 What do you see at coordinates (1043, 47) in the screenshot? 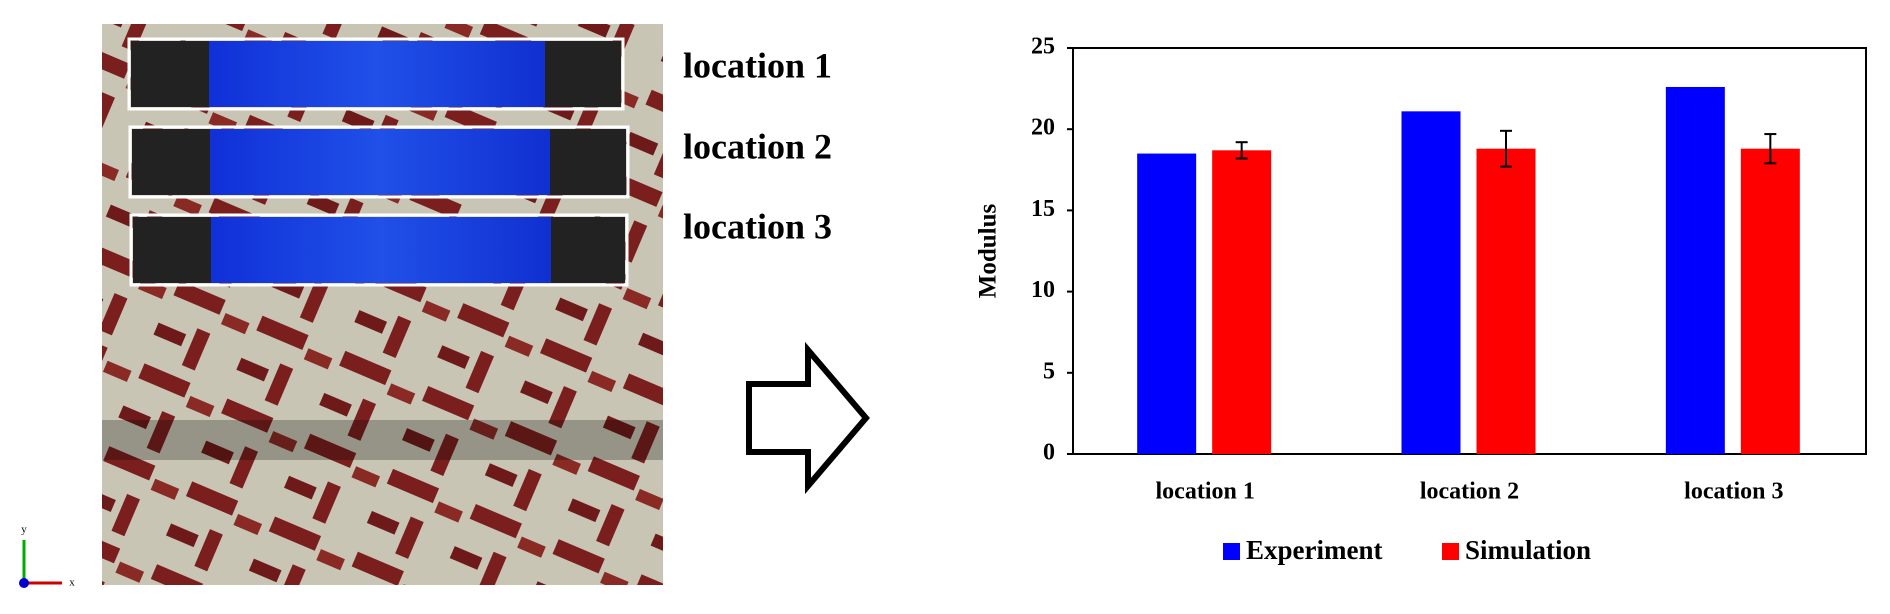
I see `y-tick-label: 25` at bounding box center [1043, 47].